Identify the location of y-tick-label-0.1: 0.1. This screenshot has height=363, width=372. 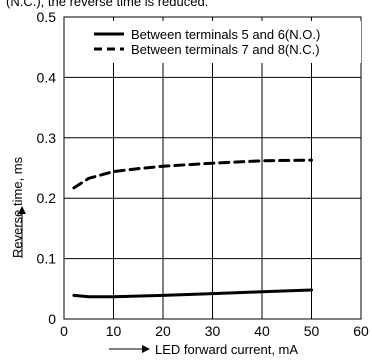
(47, 259).